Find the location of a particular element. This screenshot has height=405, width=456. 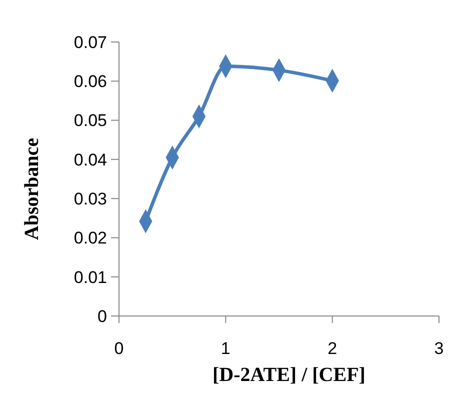

y-axis-title: Absorbance is located at coordinates (32, 189).